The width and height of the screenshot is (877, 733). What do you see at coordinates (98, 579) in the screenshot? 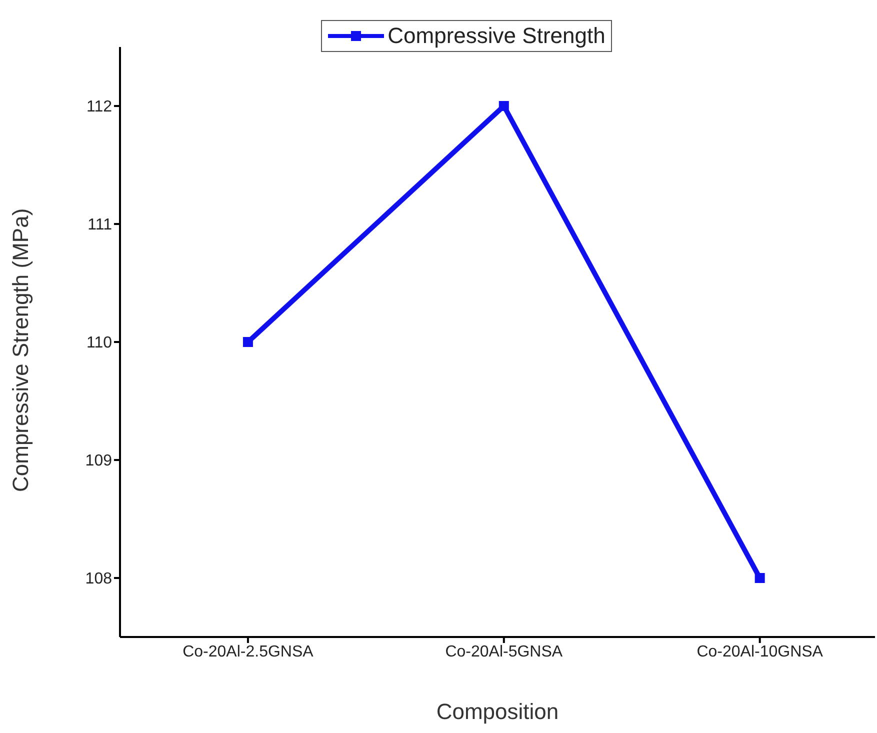
I see `y-tick-label: 108` at bounding box center [98, 579].